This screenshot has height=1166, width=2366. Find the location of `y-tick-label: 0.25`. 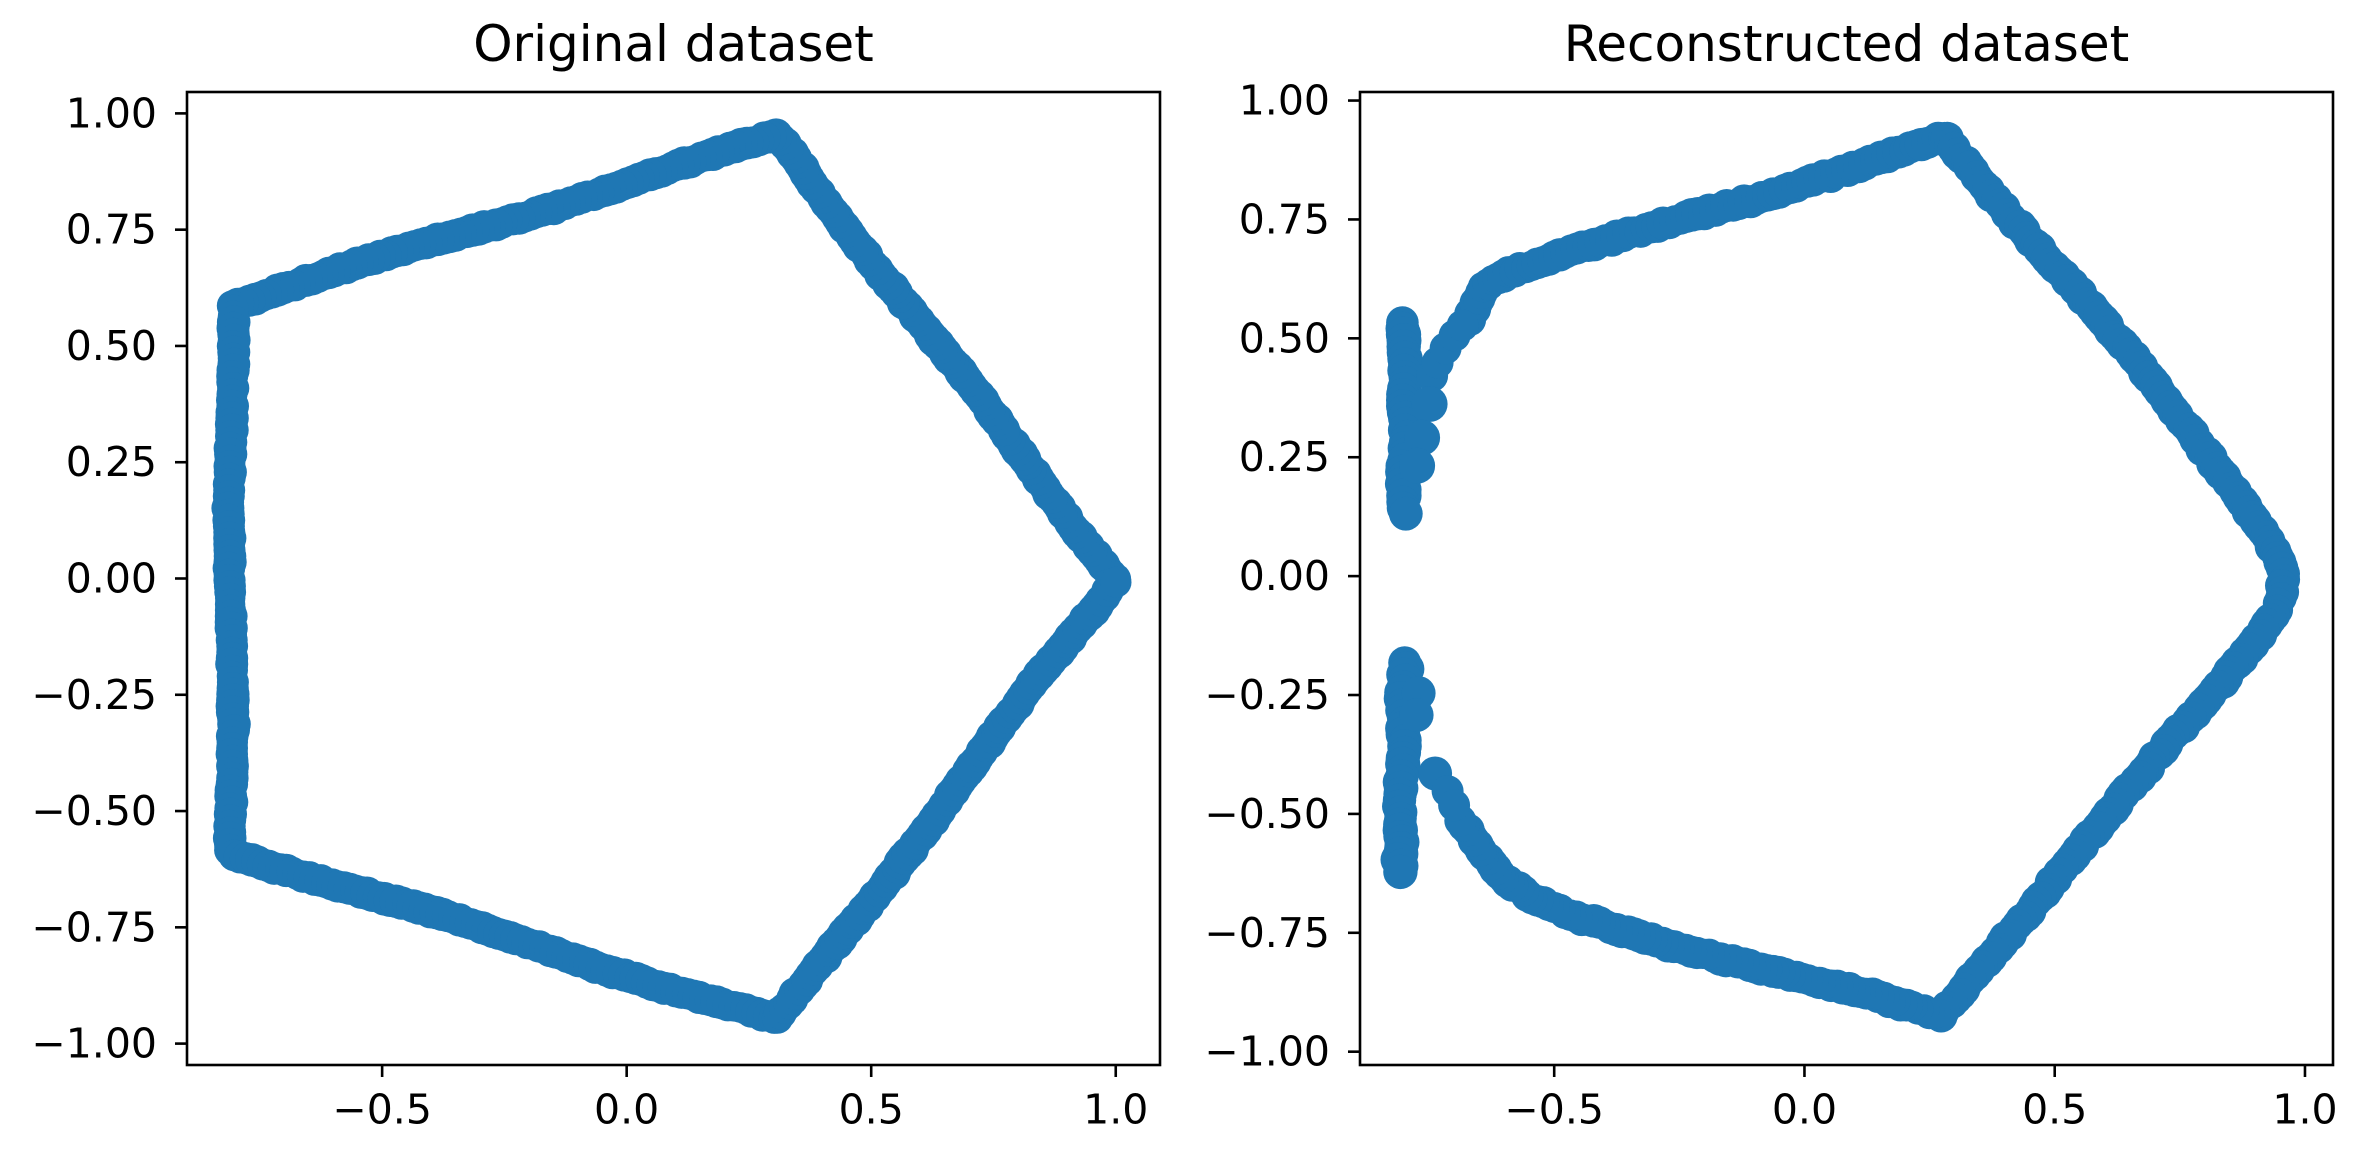

y-tick-label: 0.25 is located at coordinates (111, 462).